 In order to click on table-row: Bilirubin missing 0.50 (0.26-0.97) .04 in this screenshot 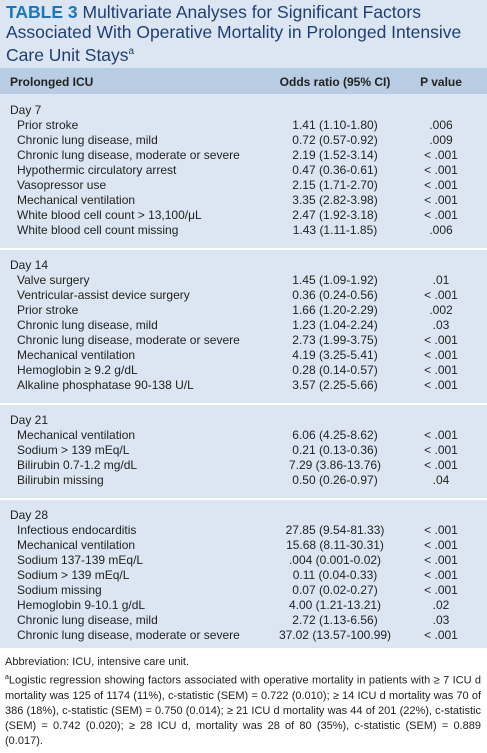, I will do `click(243, 480)`.